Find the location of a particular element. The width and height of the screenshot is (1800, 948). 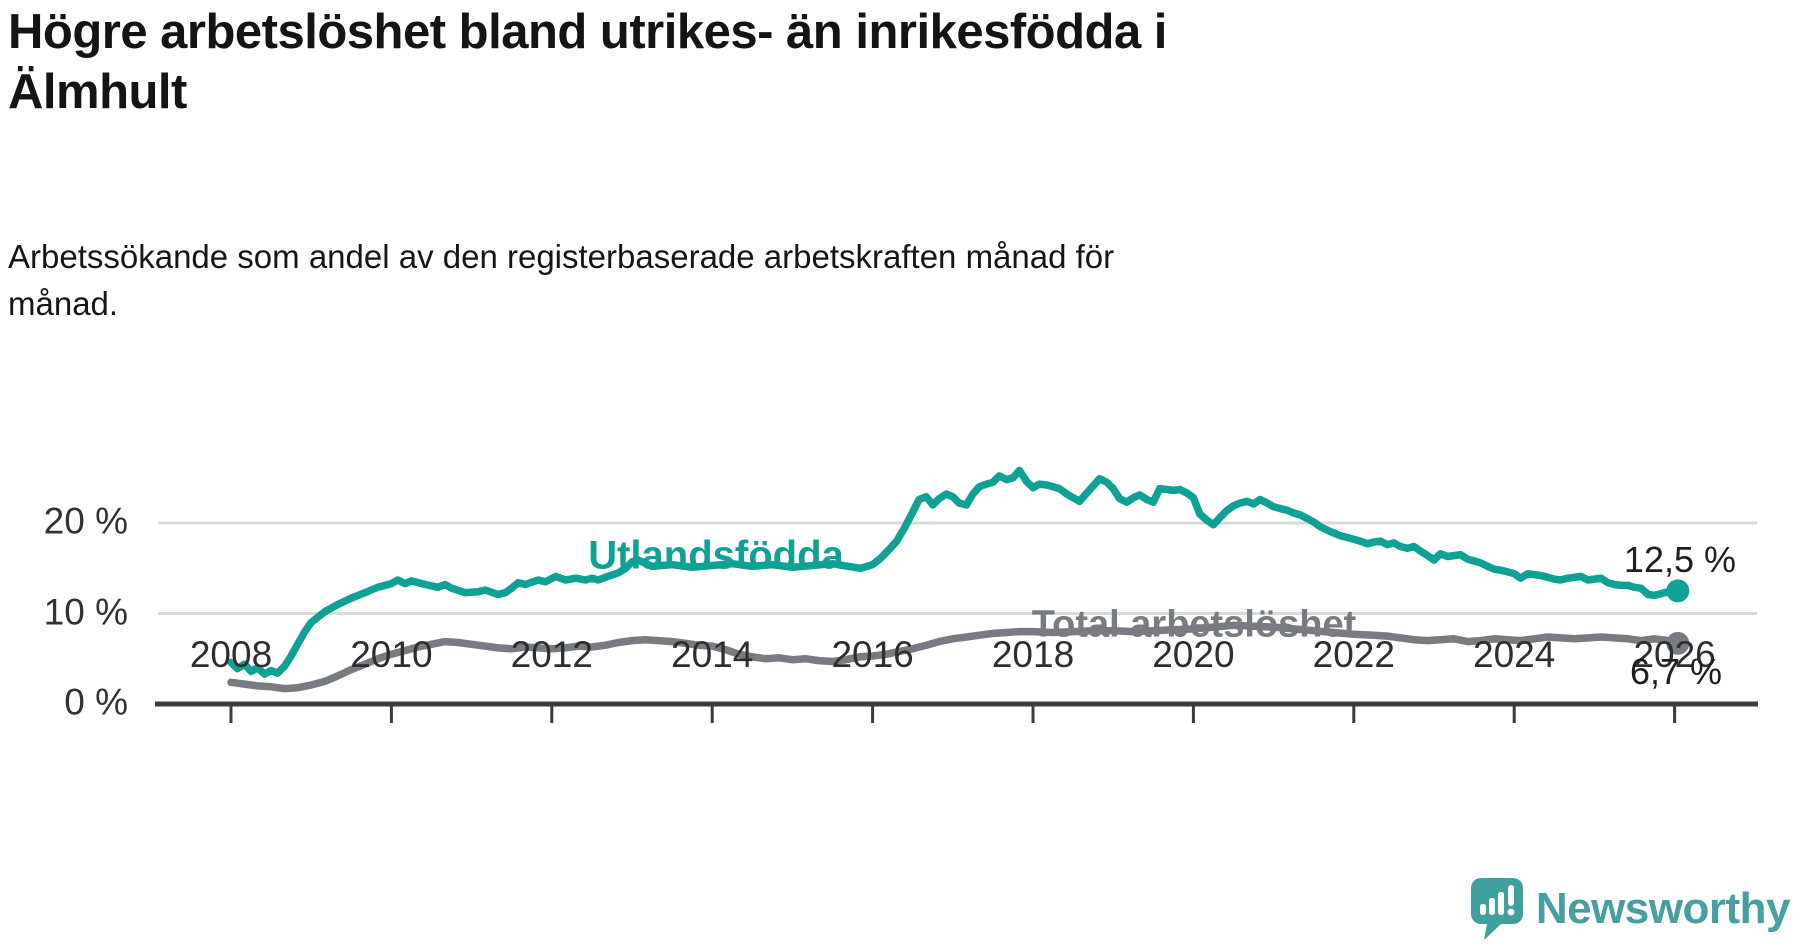

series-label-1: Total arbetslöshet is located at coordinates (1194, 624).